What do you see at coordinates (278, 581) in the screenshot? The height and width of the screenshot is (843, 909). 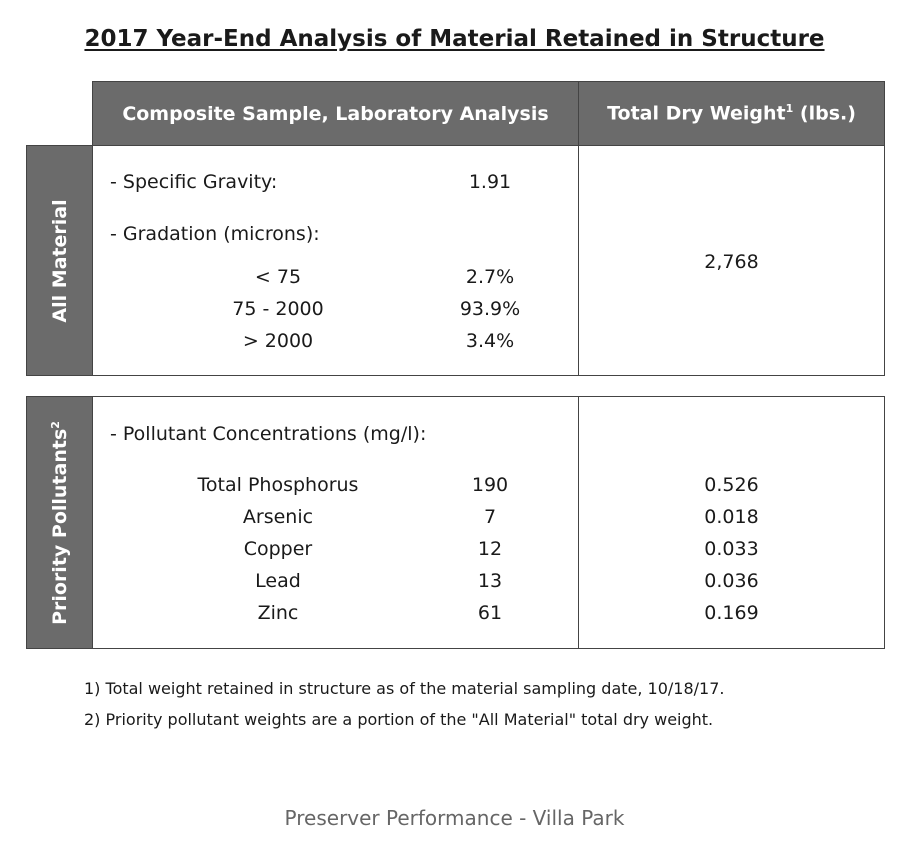 I see `pollutant-name: Lead` at bounding box center [278, 581].